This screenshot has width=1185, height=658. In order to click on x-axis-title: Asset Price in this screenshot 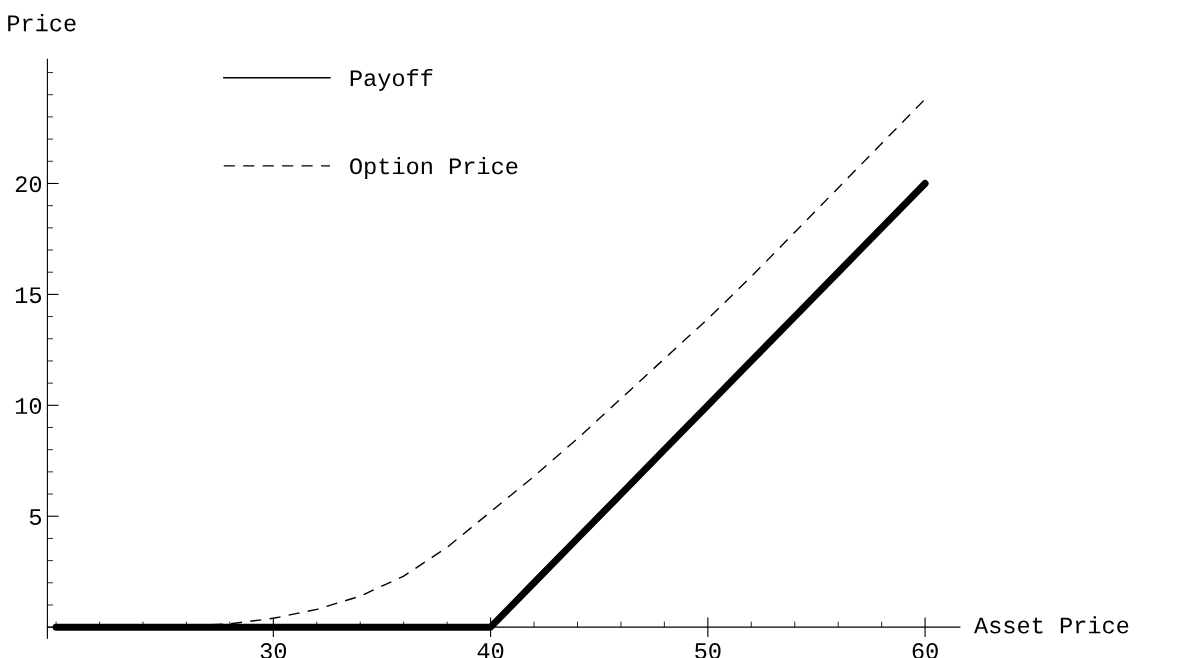, I will do `click(1051, 625)`.